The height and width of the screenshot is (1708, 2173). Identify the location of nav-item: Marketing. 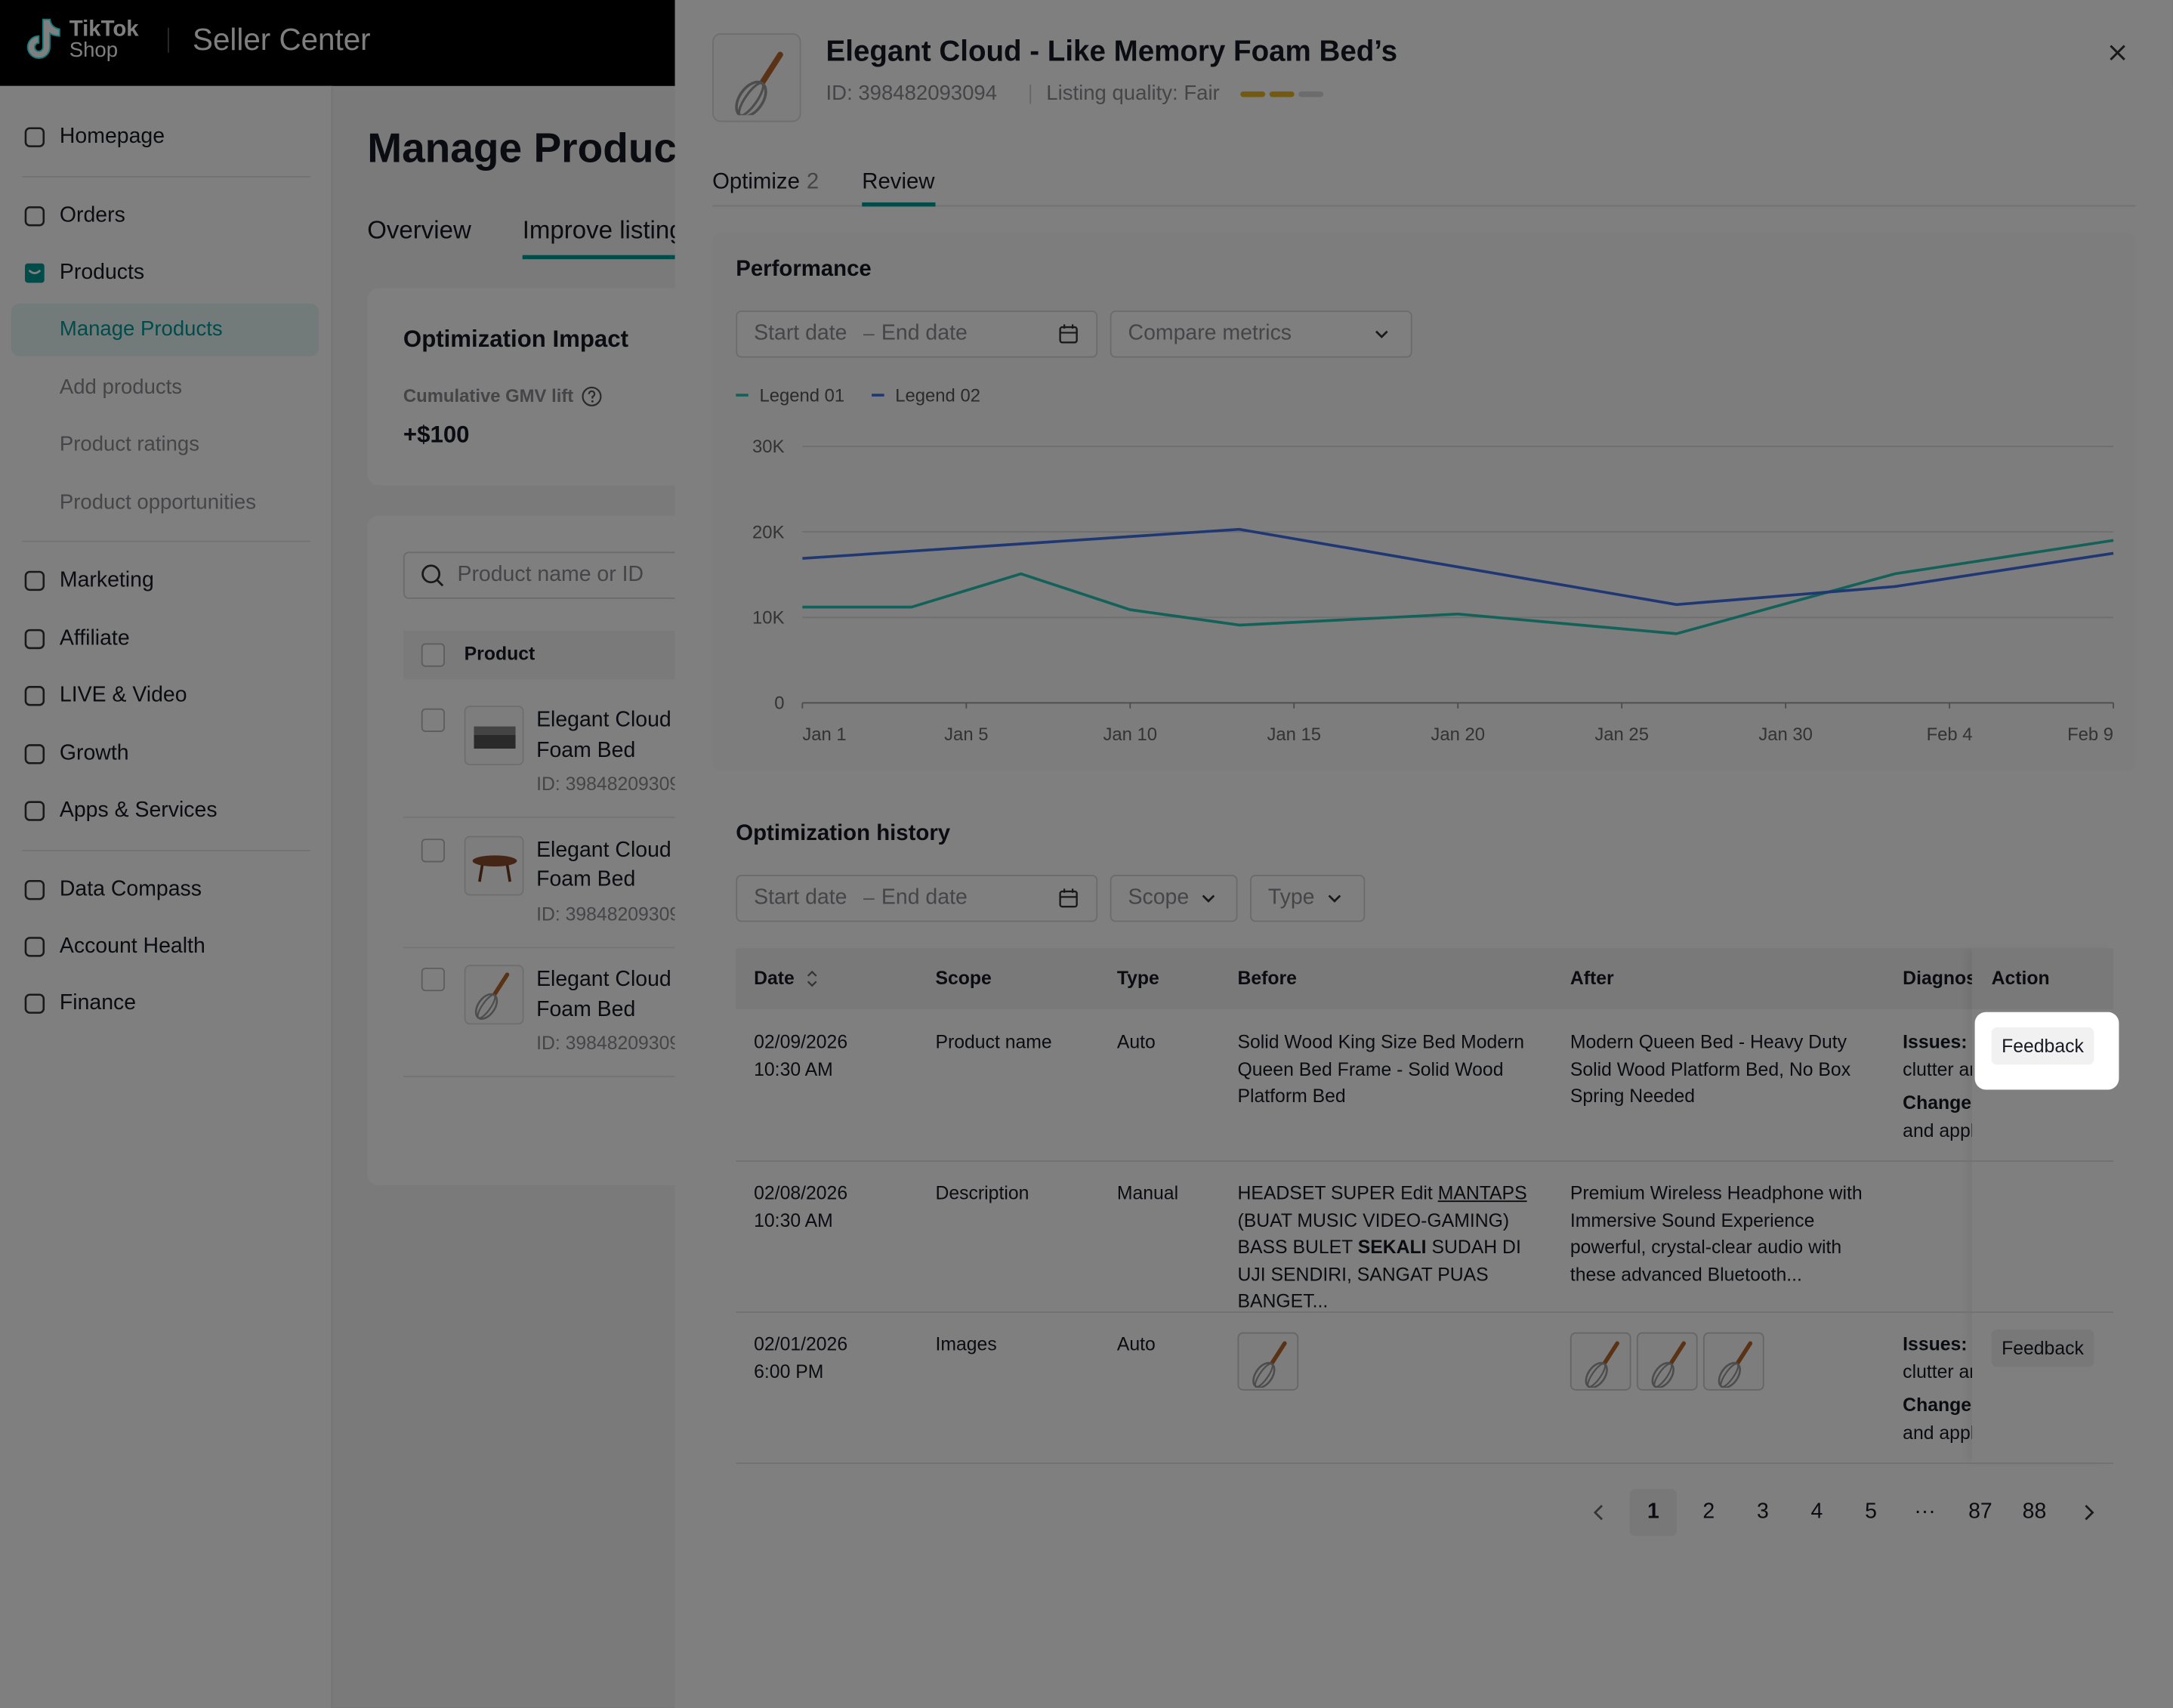
(106, 580).